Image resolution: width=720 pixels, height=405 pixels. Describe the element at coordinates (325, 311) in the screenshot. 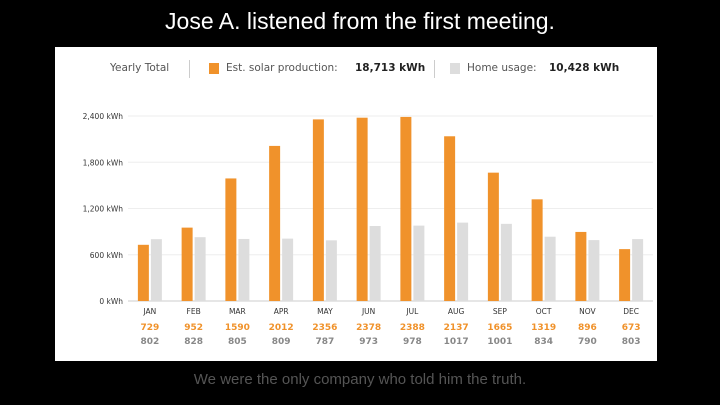

I see `month-tick-label: MAY` at that location.